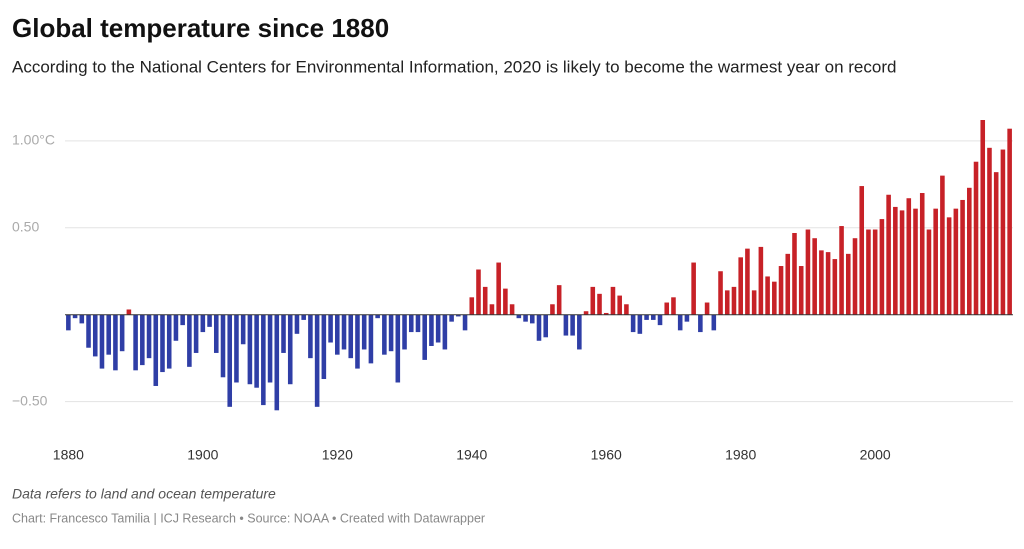  Describe the element at coordinates (68, 455) in the screenshot. I see `x-tick-label: 1880` at that location.